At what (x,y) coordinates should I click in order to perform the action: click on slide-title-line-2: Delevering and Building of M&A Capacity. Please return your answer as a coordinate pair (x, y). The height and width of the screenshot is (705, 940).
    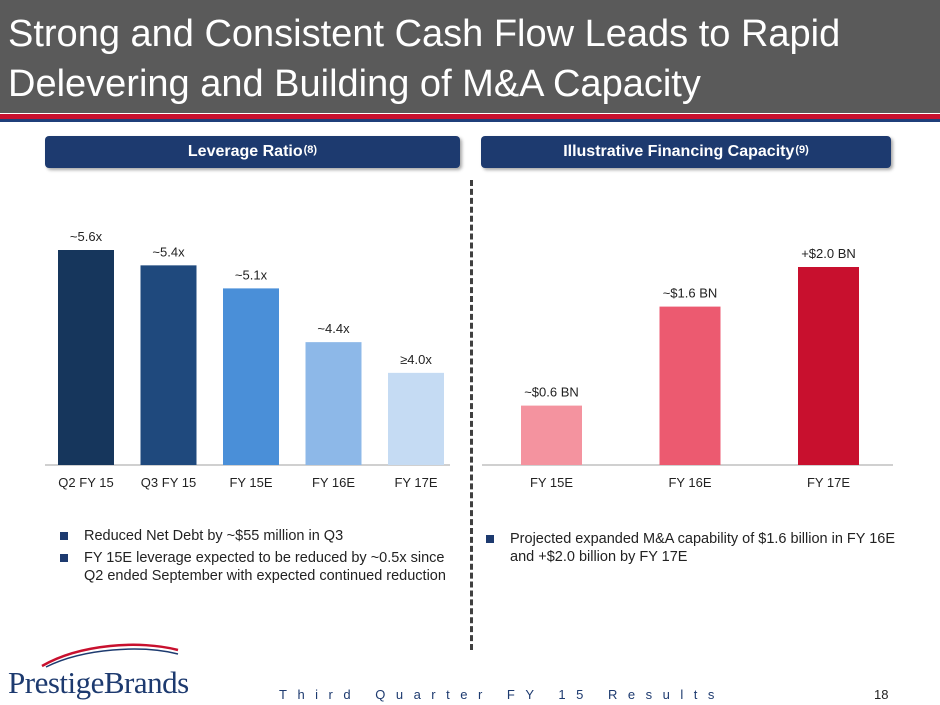
    Looking at the image, I should click on (354, 84).